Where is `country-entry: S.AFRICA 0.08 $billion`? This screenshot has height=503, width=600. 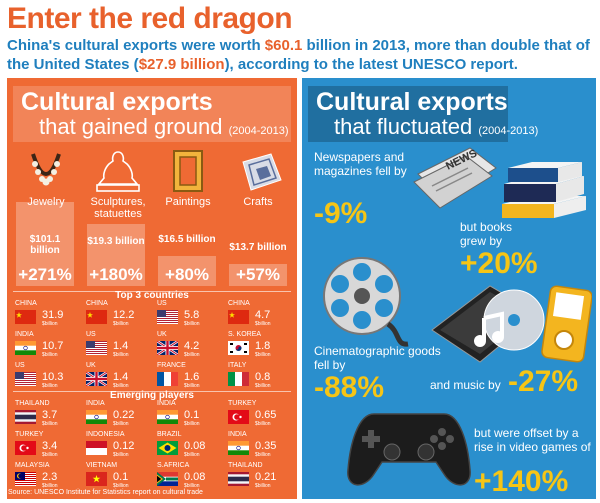 country-entry: S.AFRICA 0.08 $billion is located at coordinates (190, 480).